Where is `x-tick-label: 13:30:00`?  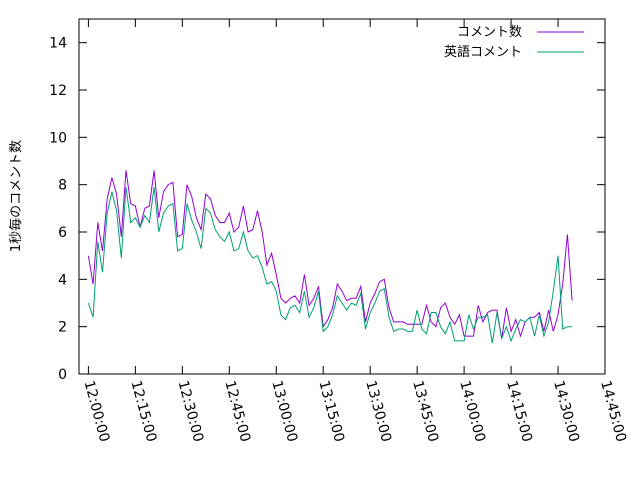
x-tick-label: 13:30:00 is located at coordinates (378, 411).